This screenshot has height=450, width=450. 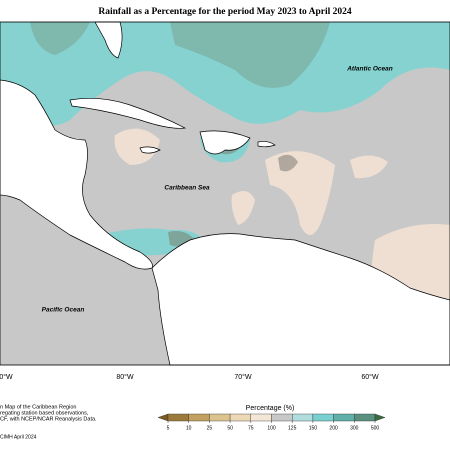 I want to click on legend-tick-label: 200, so click(x=333, y=428).